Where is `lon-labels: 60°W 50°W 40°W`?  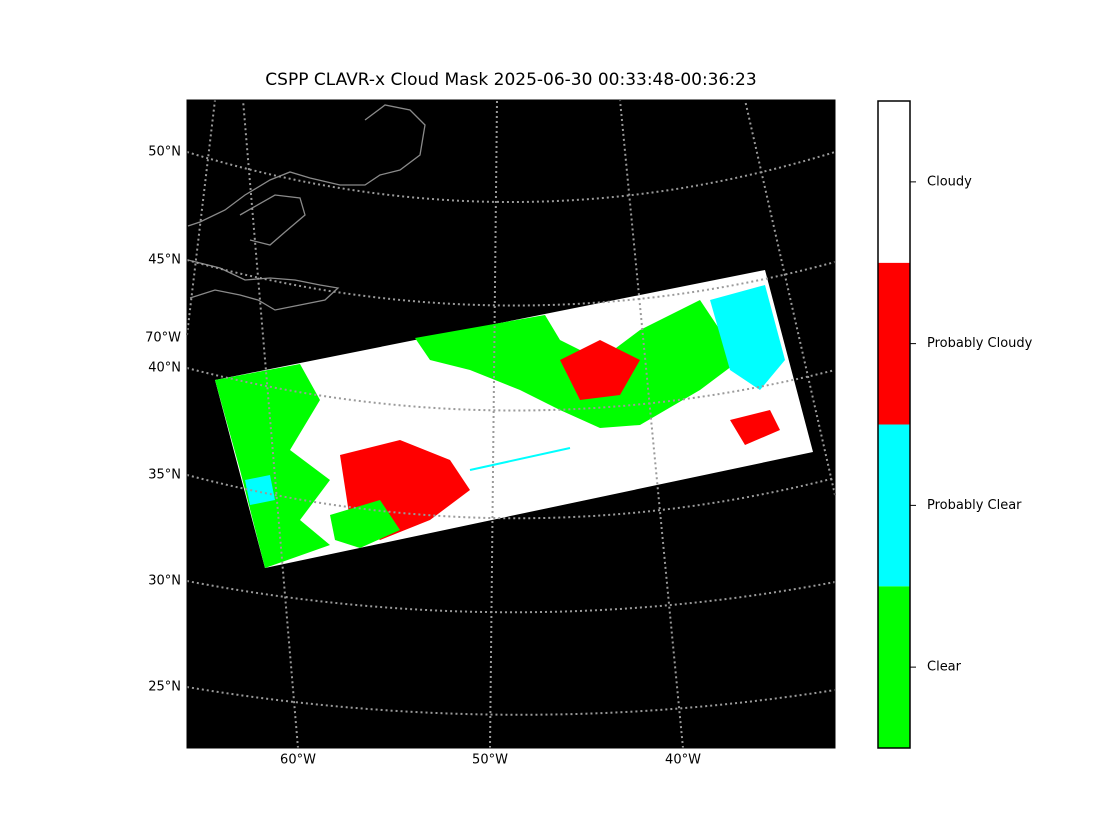
lon-labels: 60°W 50°W 40°W is located at coordinates (490, 760).